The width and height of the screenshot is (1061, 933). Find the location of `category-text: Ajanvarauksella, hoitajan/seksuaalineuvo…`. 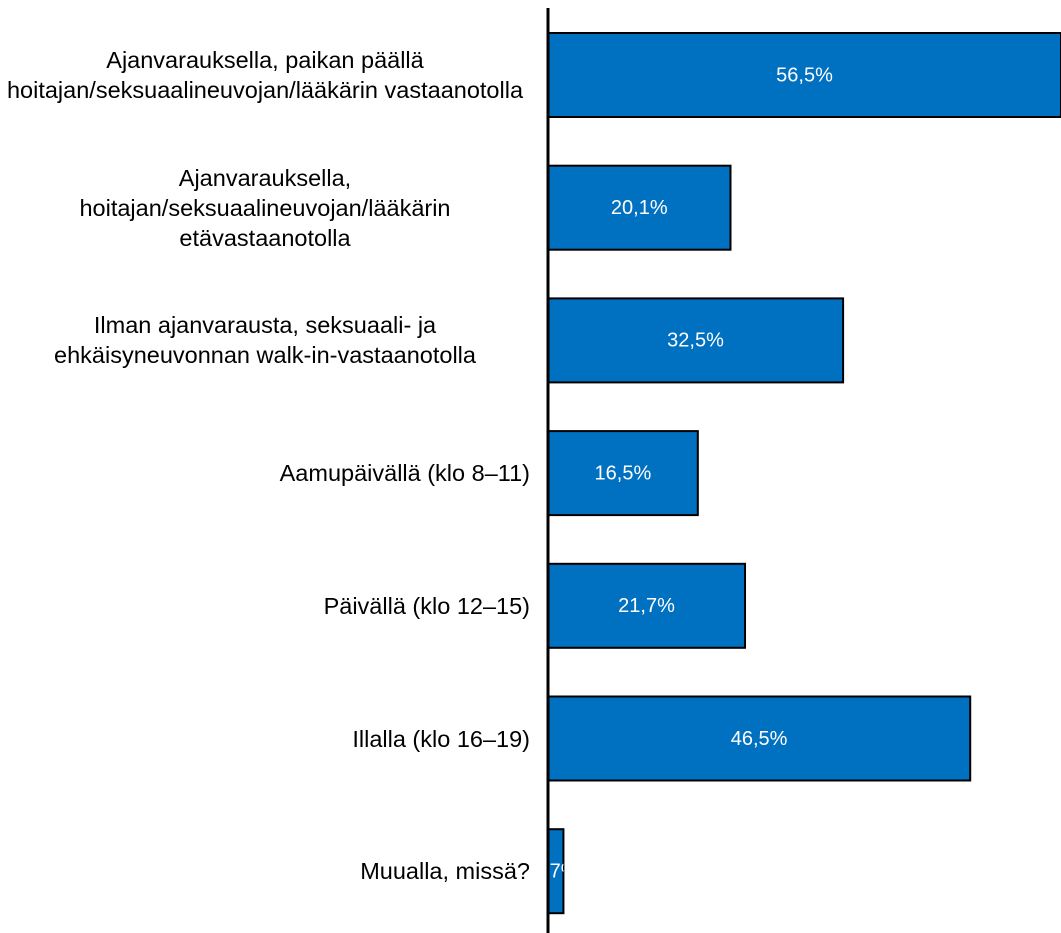

category-text: Ajanvarauksella, hoitajan/seksuaalineuvo… is located at coordinates (265, 207).